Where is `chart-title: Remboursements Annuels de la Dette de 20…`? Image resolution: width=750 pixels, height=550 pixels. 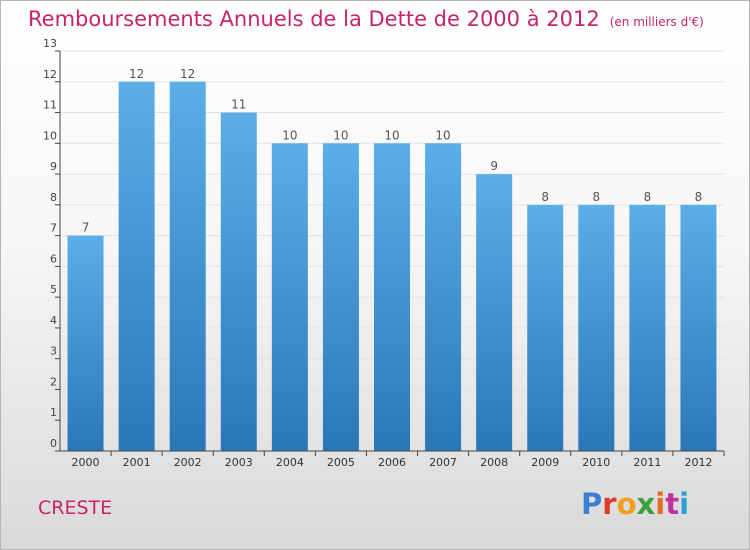 chart-title: Remboursements Annuels de la Dette de 20… is located at coordinates (314, 19).